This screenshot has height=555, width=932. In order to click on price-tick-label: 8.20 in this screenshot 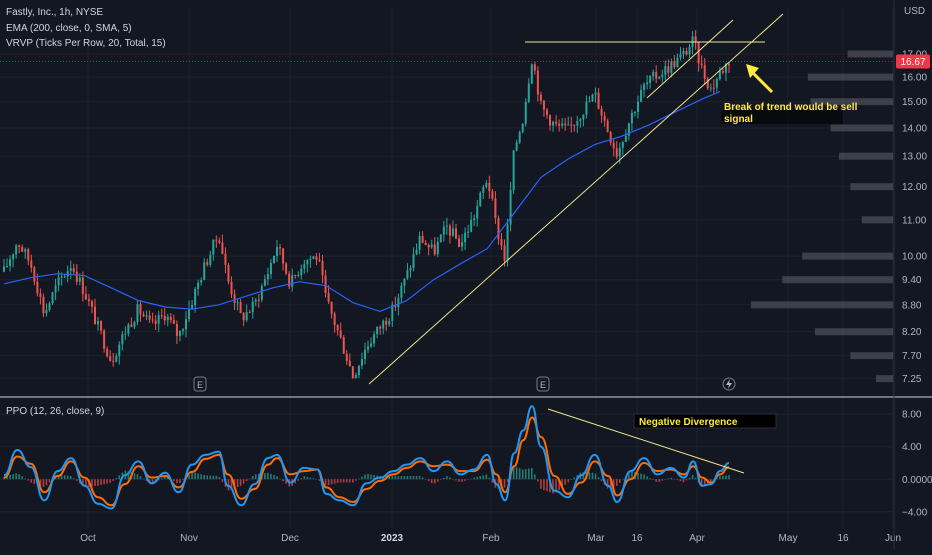, I will do `click(912, 332)`.